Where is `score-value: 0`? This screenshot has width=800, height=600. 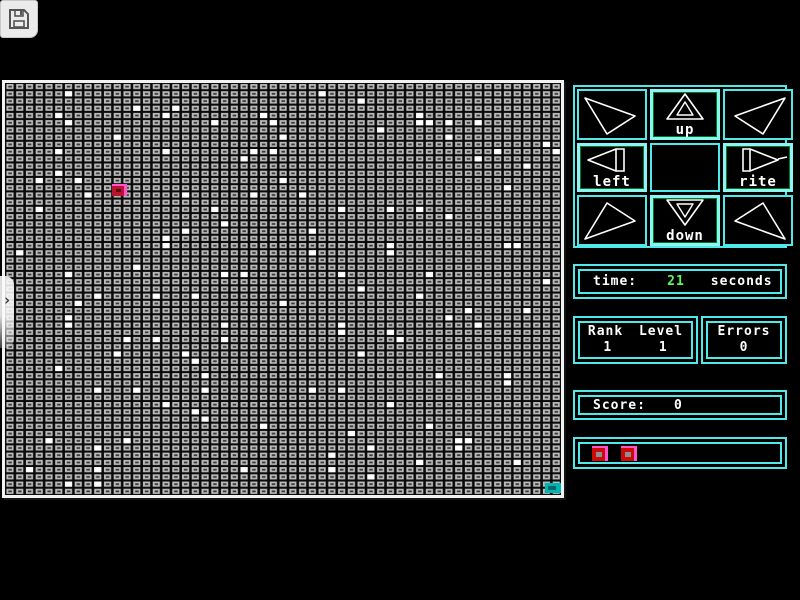 score-value: 0 is located at coordinates (678, 405).